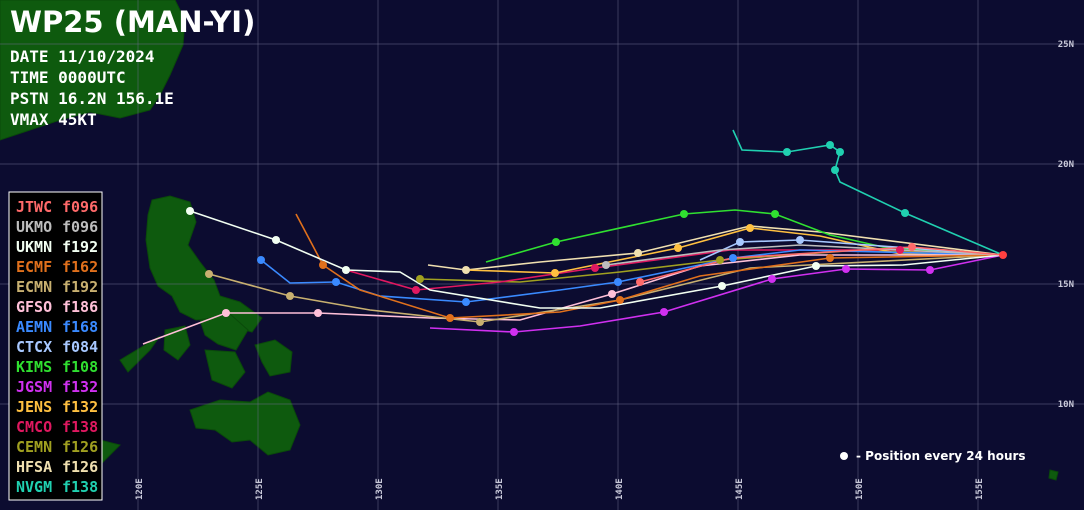 This screenshot has height=510, width=1084. Describe the element at coordinates (80, 367) in the screenshot. I see `legend-hours: f108` at that location.